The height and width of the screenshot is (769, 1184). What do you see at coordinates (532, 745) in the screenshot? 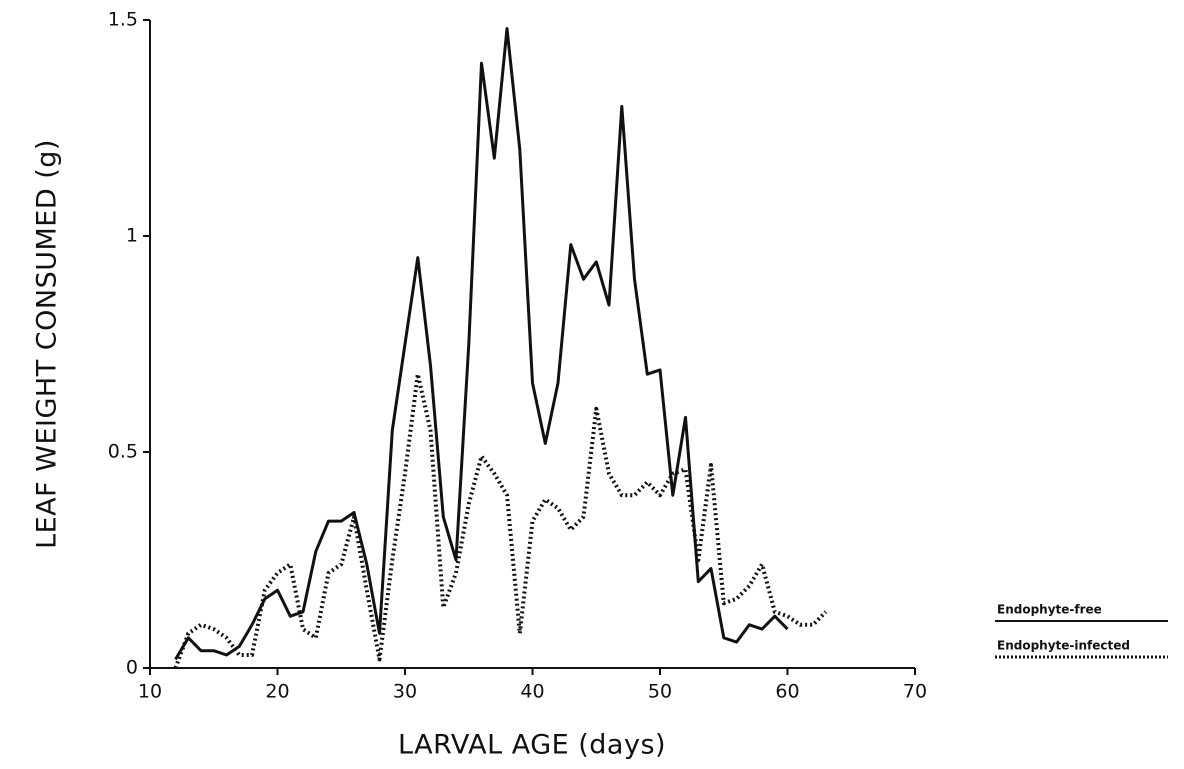
I see `x-axis-title: LARVAL AGE (days)` at bounding box center [532, 745].